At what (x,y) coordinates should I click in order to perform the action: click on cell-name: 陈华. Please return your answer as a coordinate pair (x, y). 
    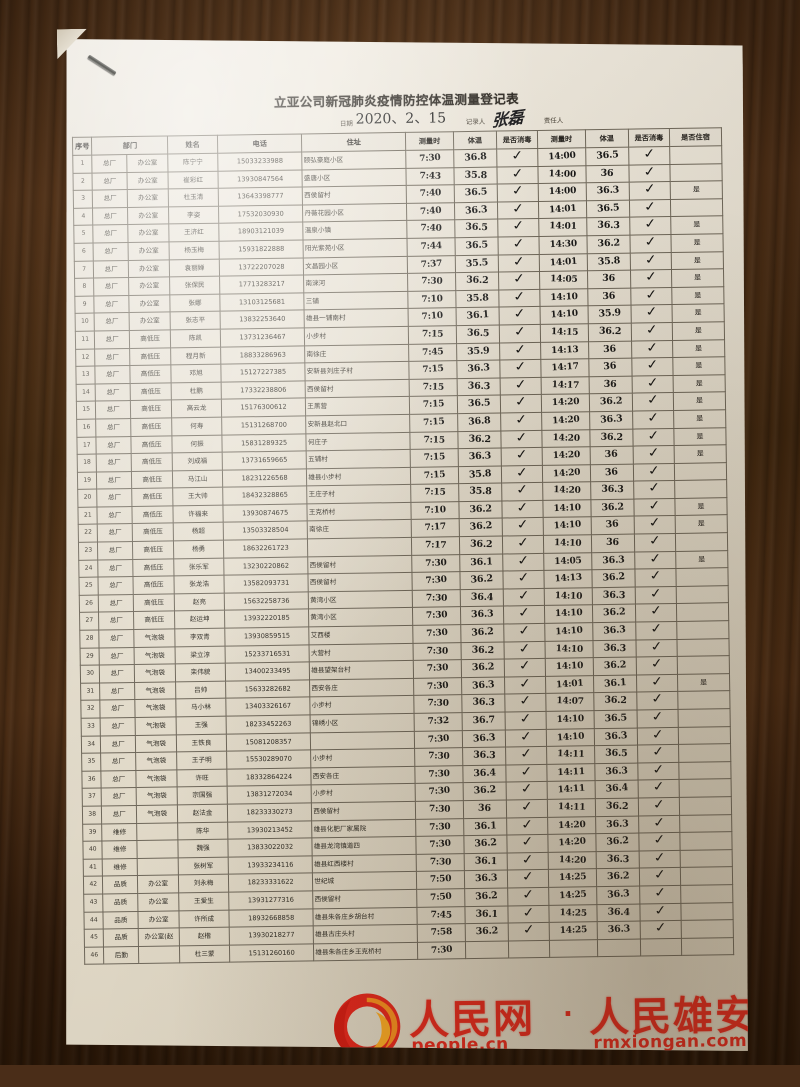
    Looking at the image, I should click on (203, 831).